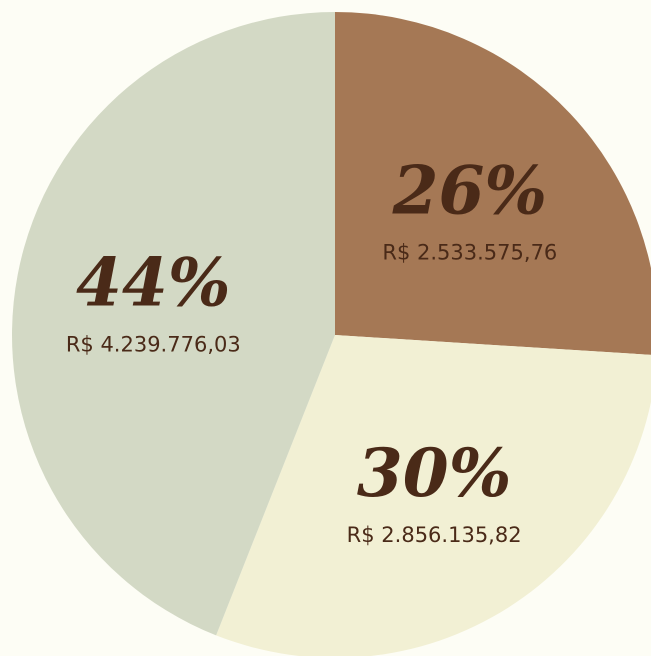 The image size is (651, 656). What do you see at coordinates (434, 535) in the screenshot?
I see `amount-label: R$ 2.856.135,82` at bounding box center [434, 535].